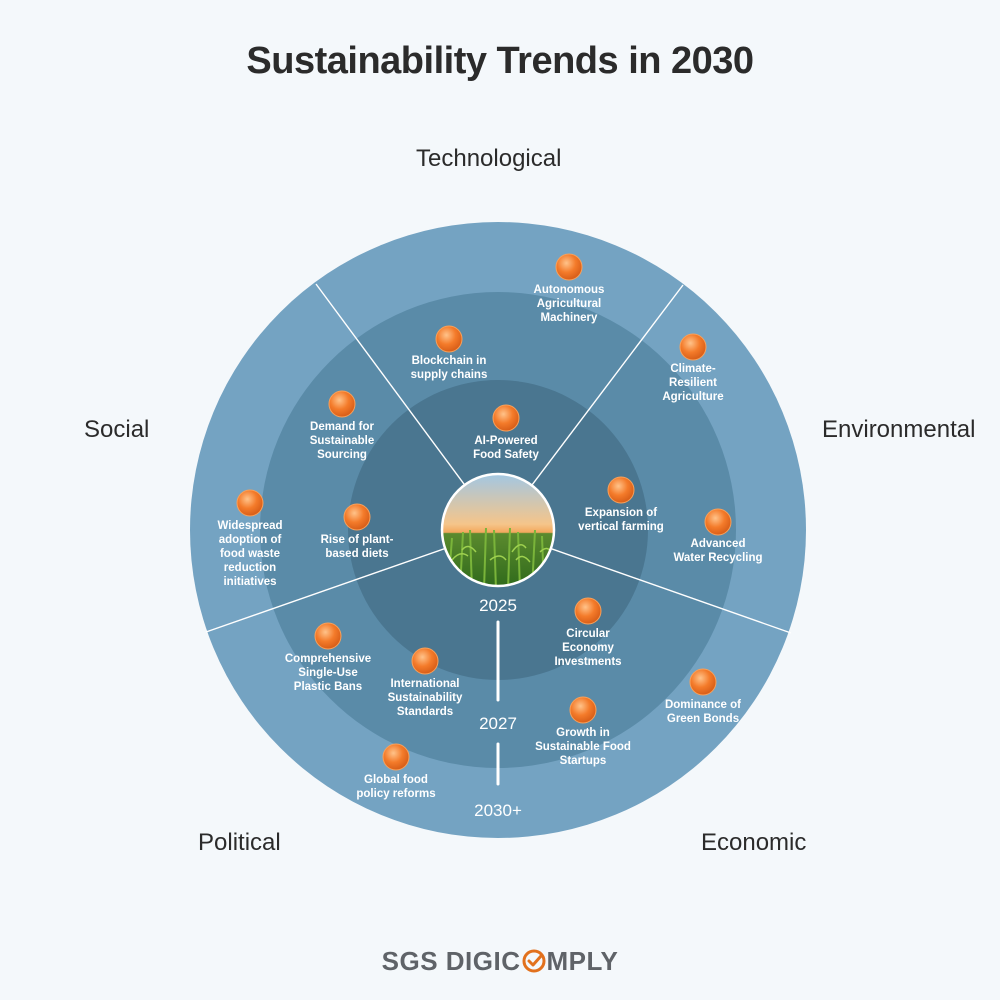 The height and width of the screenshot is (1000, 1000). What do you see at coordinates (717, 551) in the screenshot?
I see `trend-label: Advanced Water Recycling` at bounding box center [717, 551].